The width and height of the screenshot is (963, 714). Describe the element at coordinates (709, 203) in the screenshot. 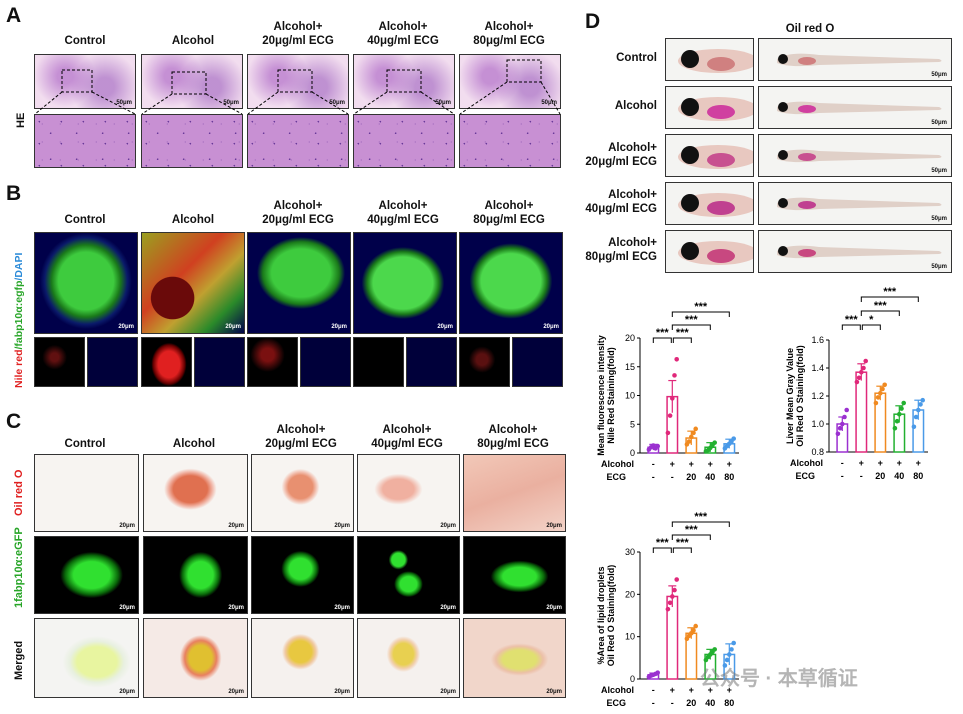

I see `d-head-ecg40-image` at that location.